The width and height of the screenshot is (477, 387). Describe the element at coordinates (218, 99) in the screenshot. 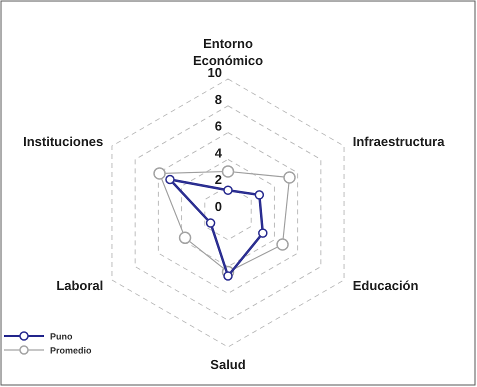

I see `y-tick-label: 8` at that location.